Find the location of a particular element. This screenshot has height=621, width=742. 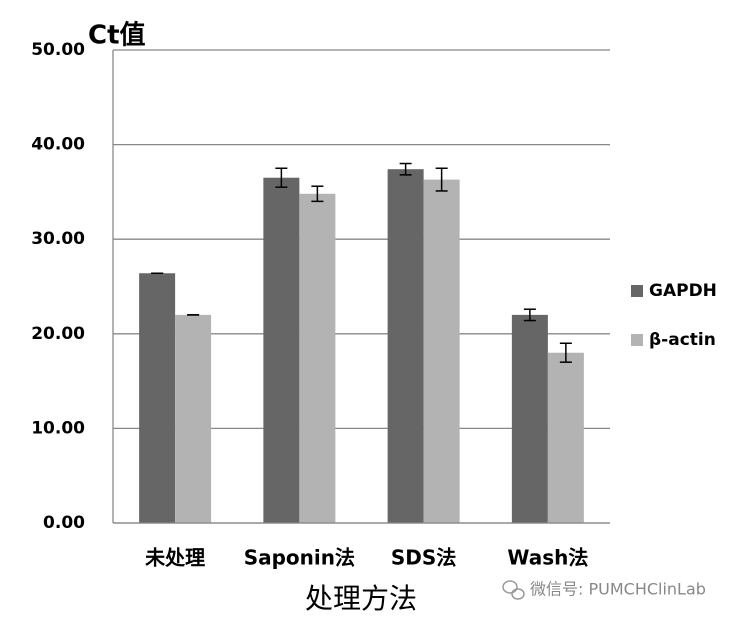

y-tick-label: 20.00 is located at coordinates (58, 334).